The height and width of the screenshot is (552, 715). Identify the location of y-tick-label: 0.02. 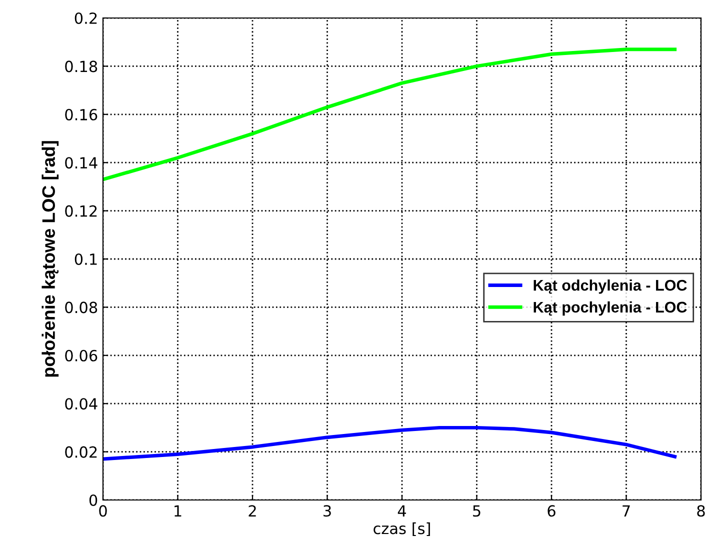
(81, 452).